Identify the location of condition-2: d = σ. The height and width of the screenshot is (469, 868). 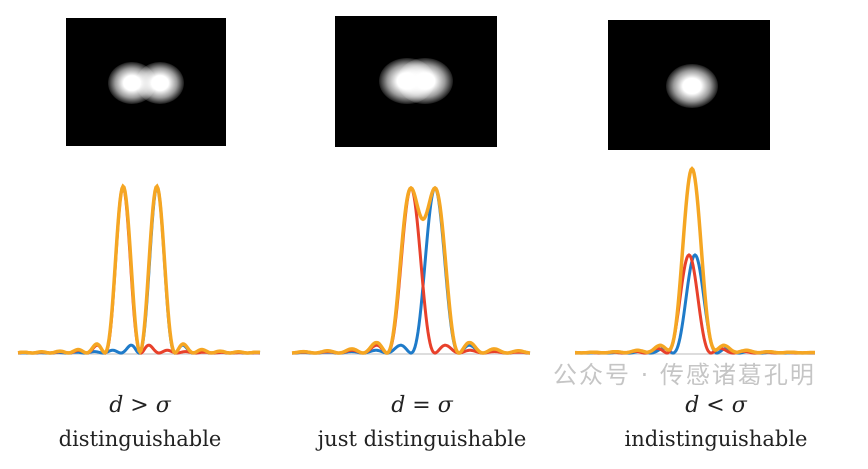
(422, 405).